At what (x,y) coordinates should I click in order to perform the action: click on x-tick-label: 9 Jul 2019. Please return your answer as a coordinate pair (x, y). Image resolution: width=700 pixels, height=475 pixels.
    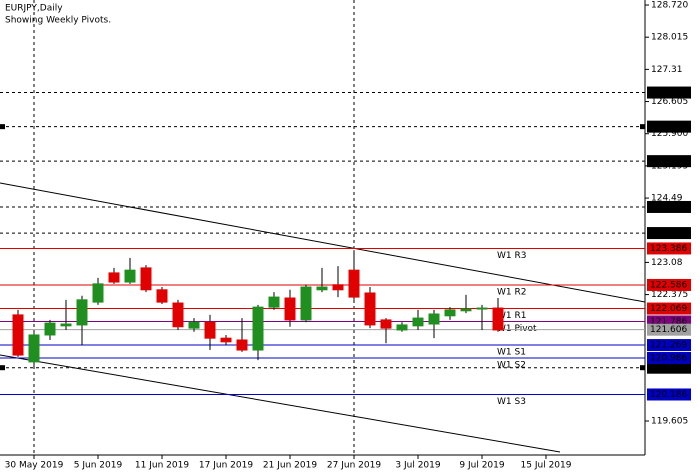
    Looking at the image, I should click on (481, 466).